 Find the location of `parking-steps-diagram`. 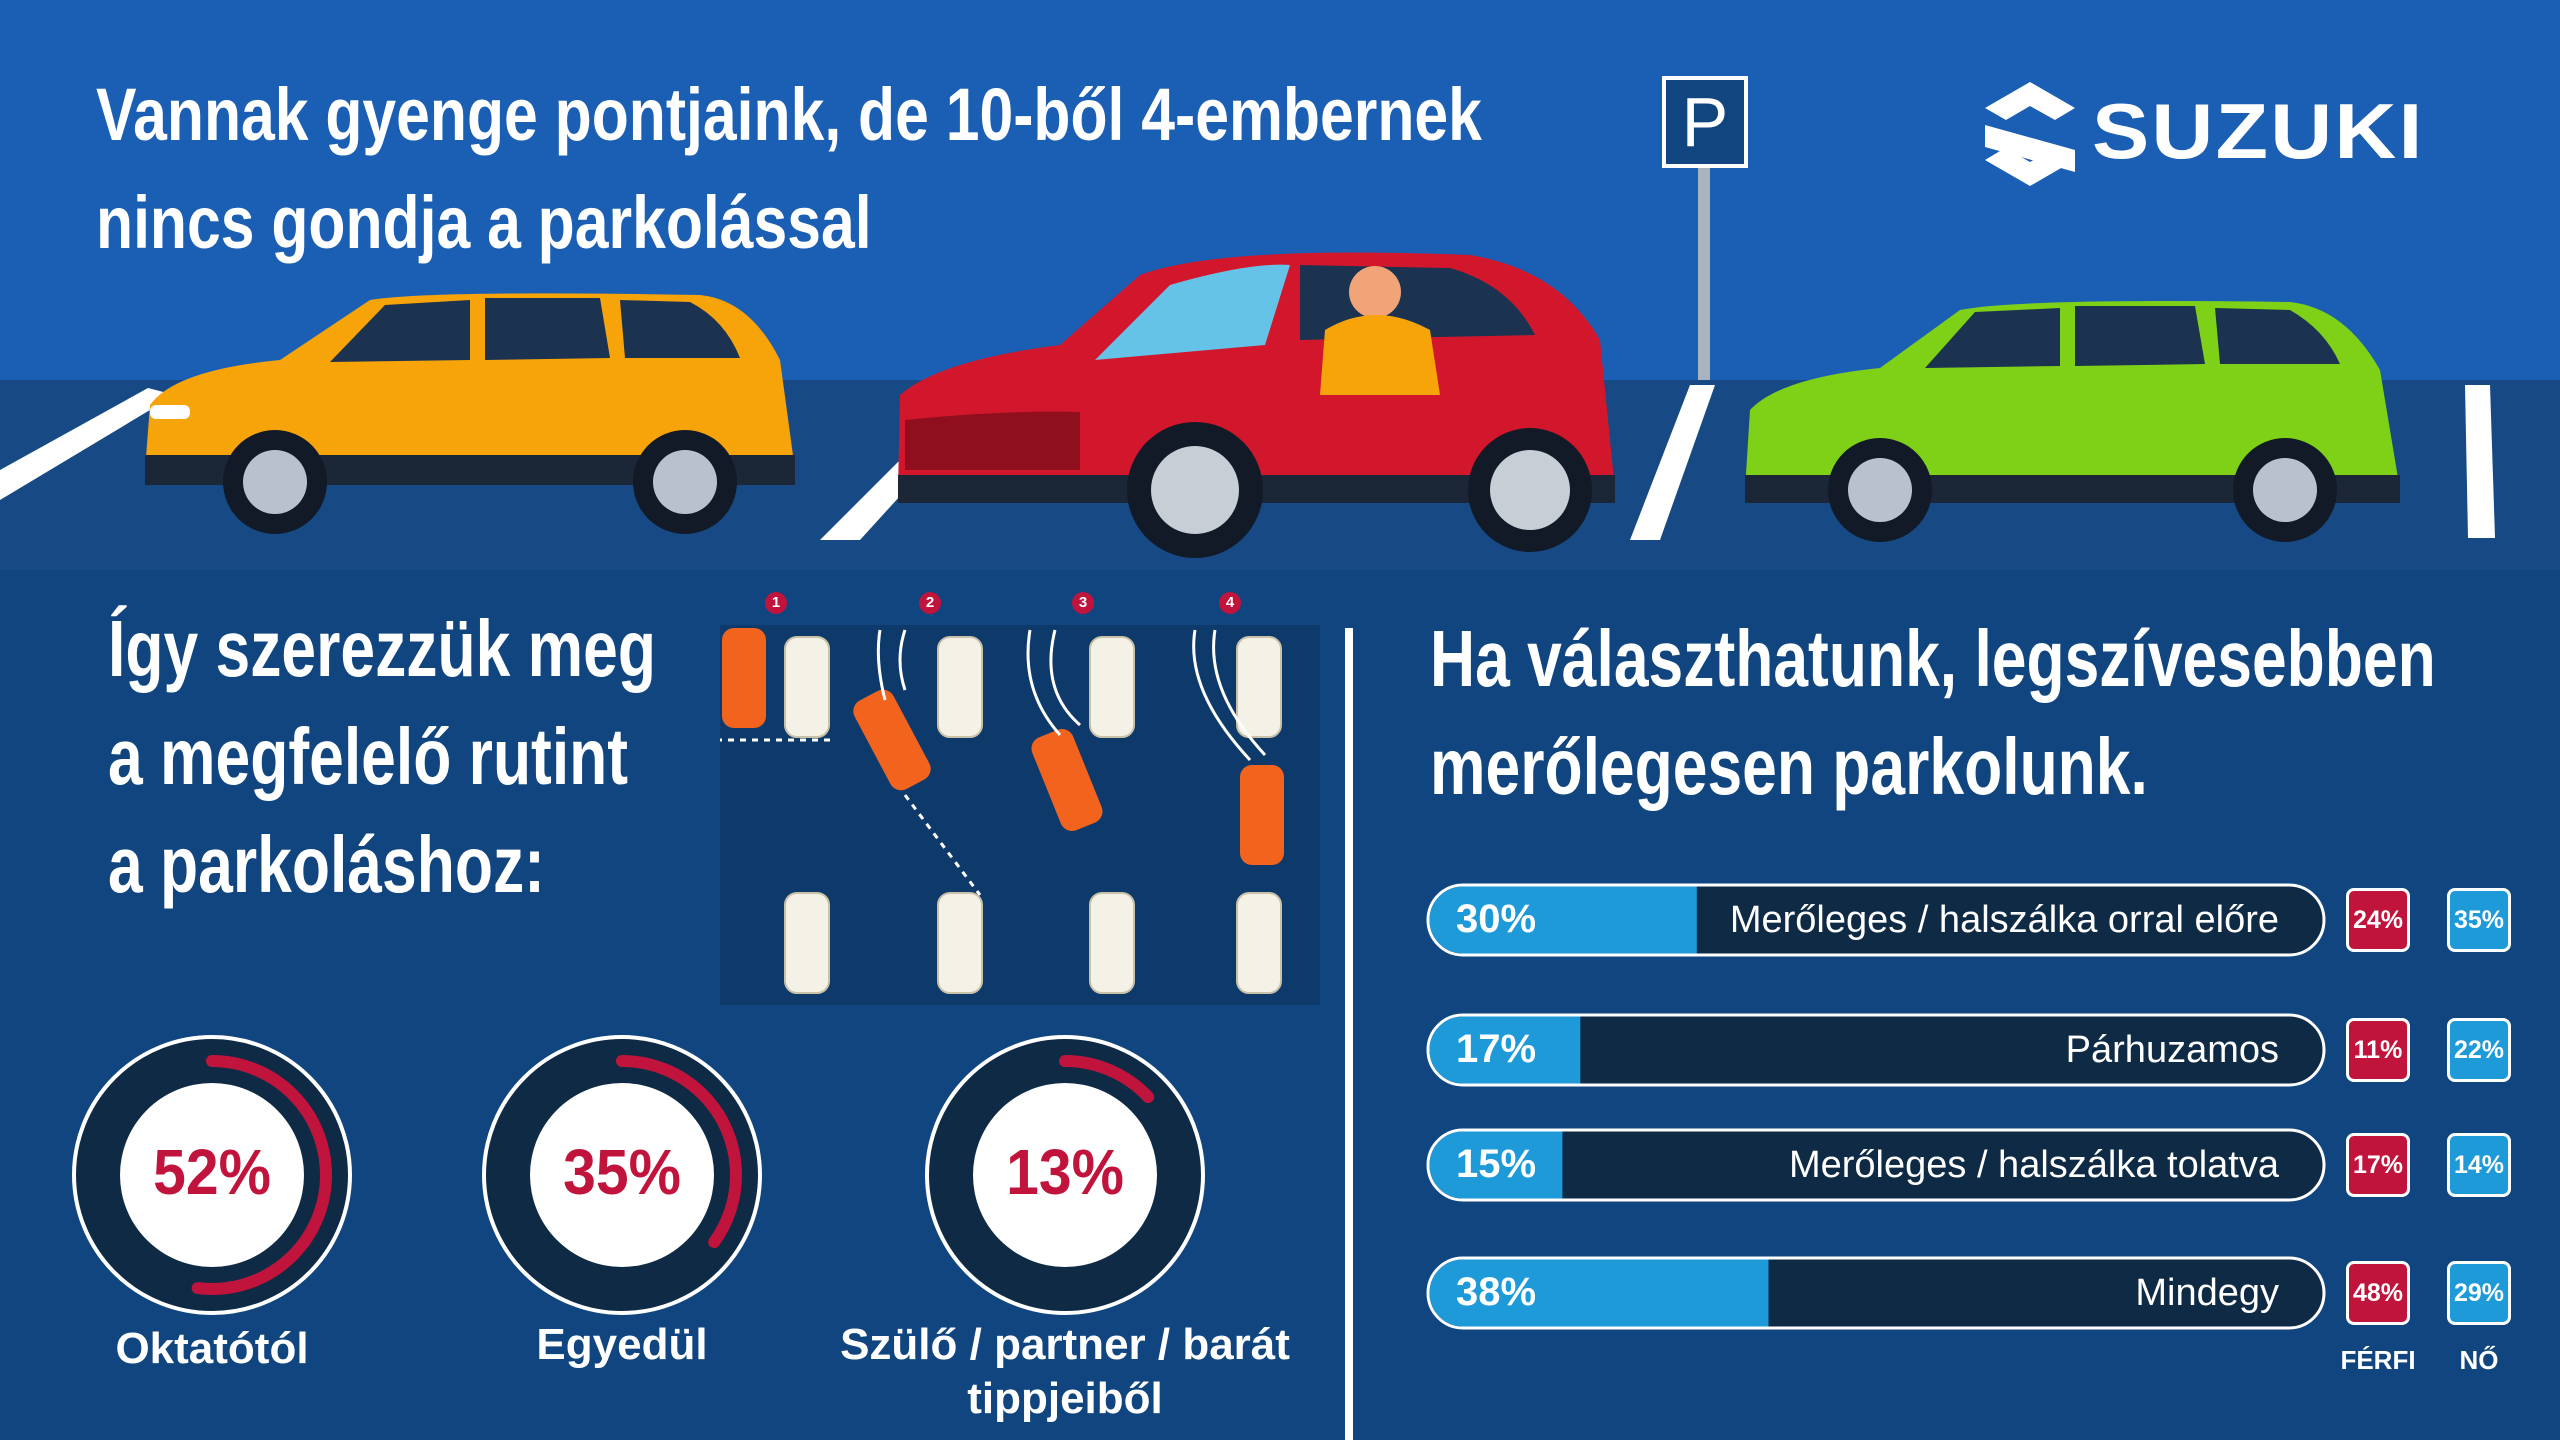

parking-steps-diagram is located at coordinates (1020, 815).